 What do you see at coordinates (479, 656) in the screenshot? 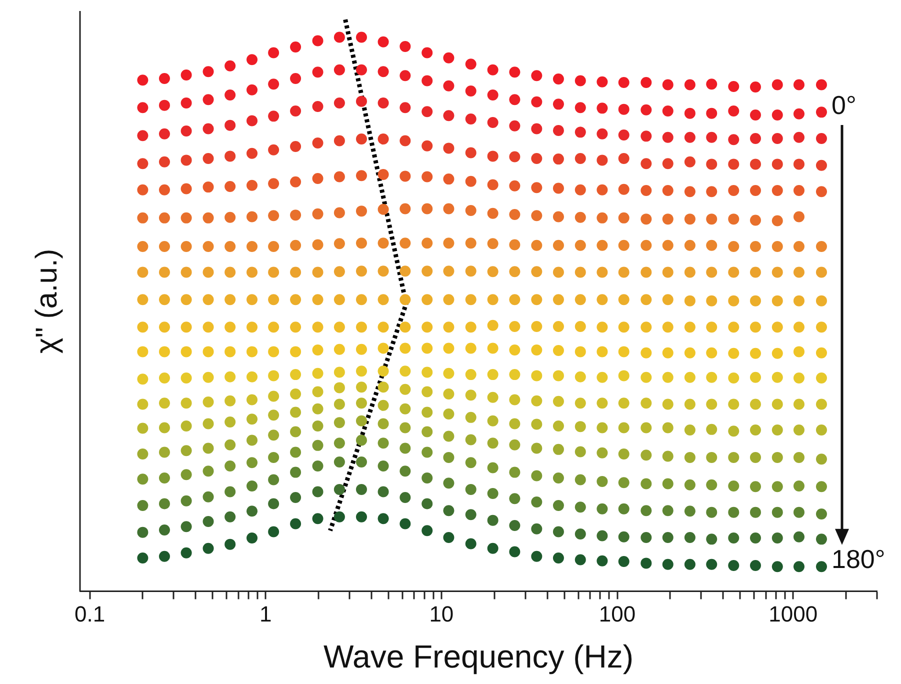
I see `x-axis-title: Wave Frequency (Hz)` at bounding box center [479, 656].